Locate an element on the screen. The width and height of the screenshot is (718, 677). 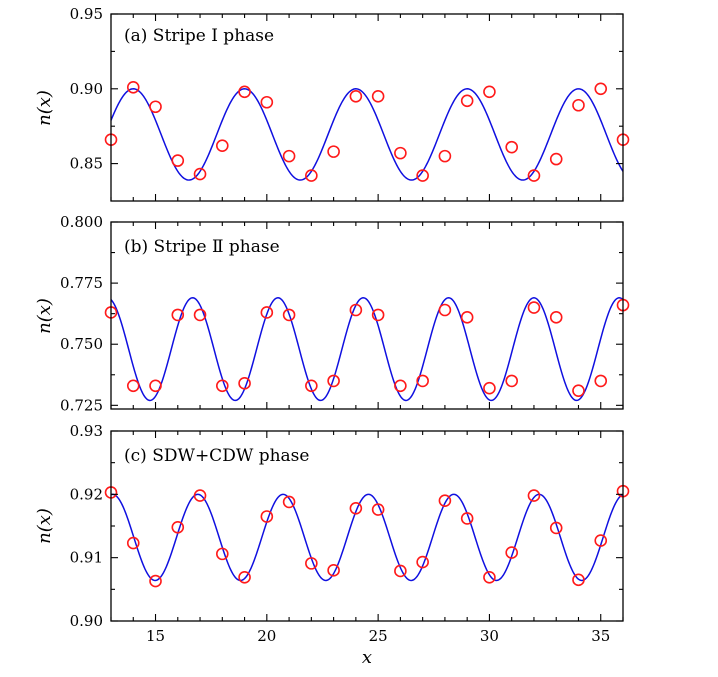
panel-c-fit-line is located at coordinates (367, 537).